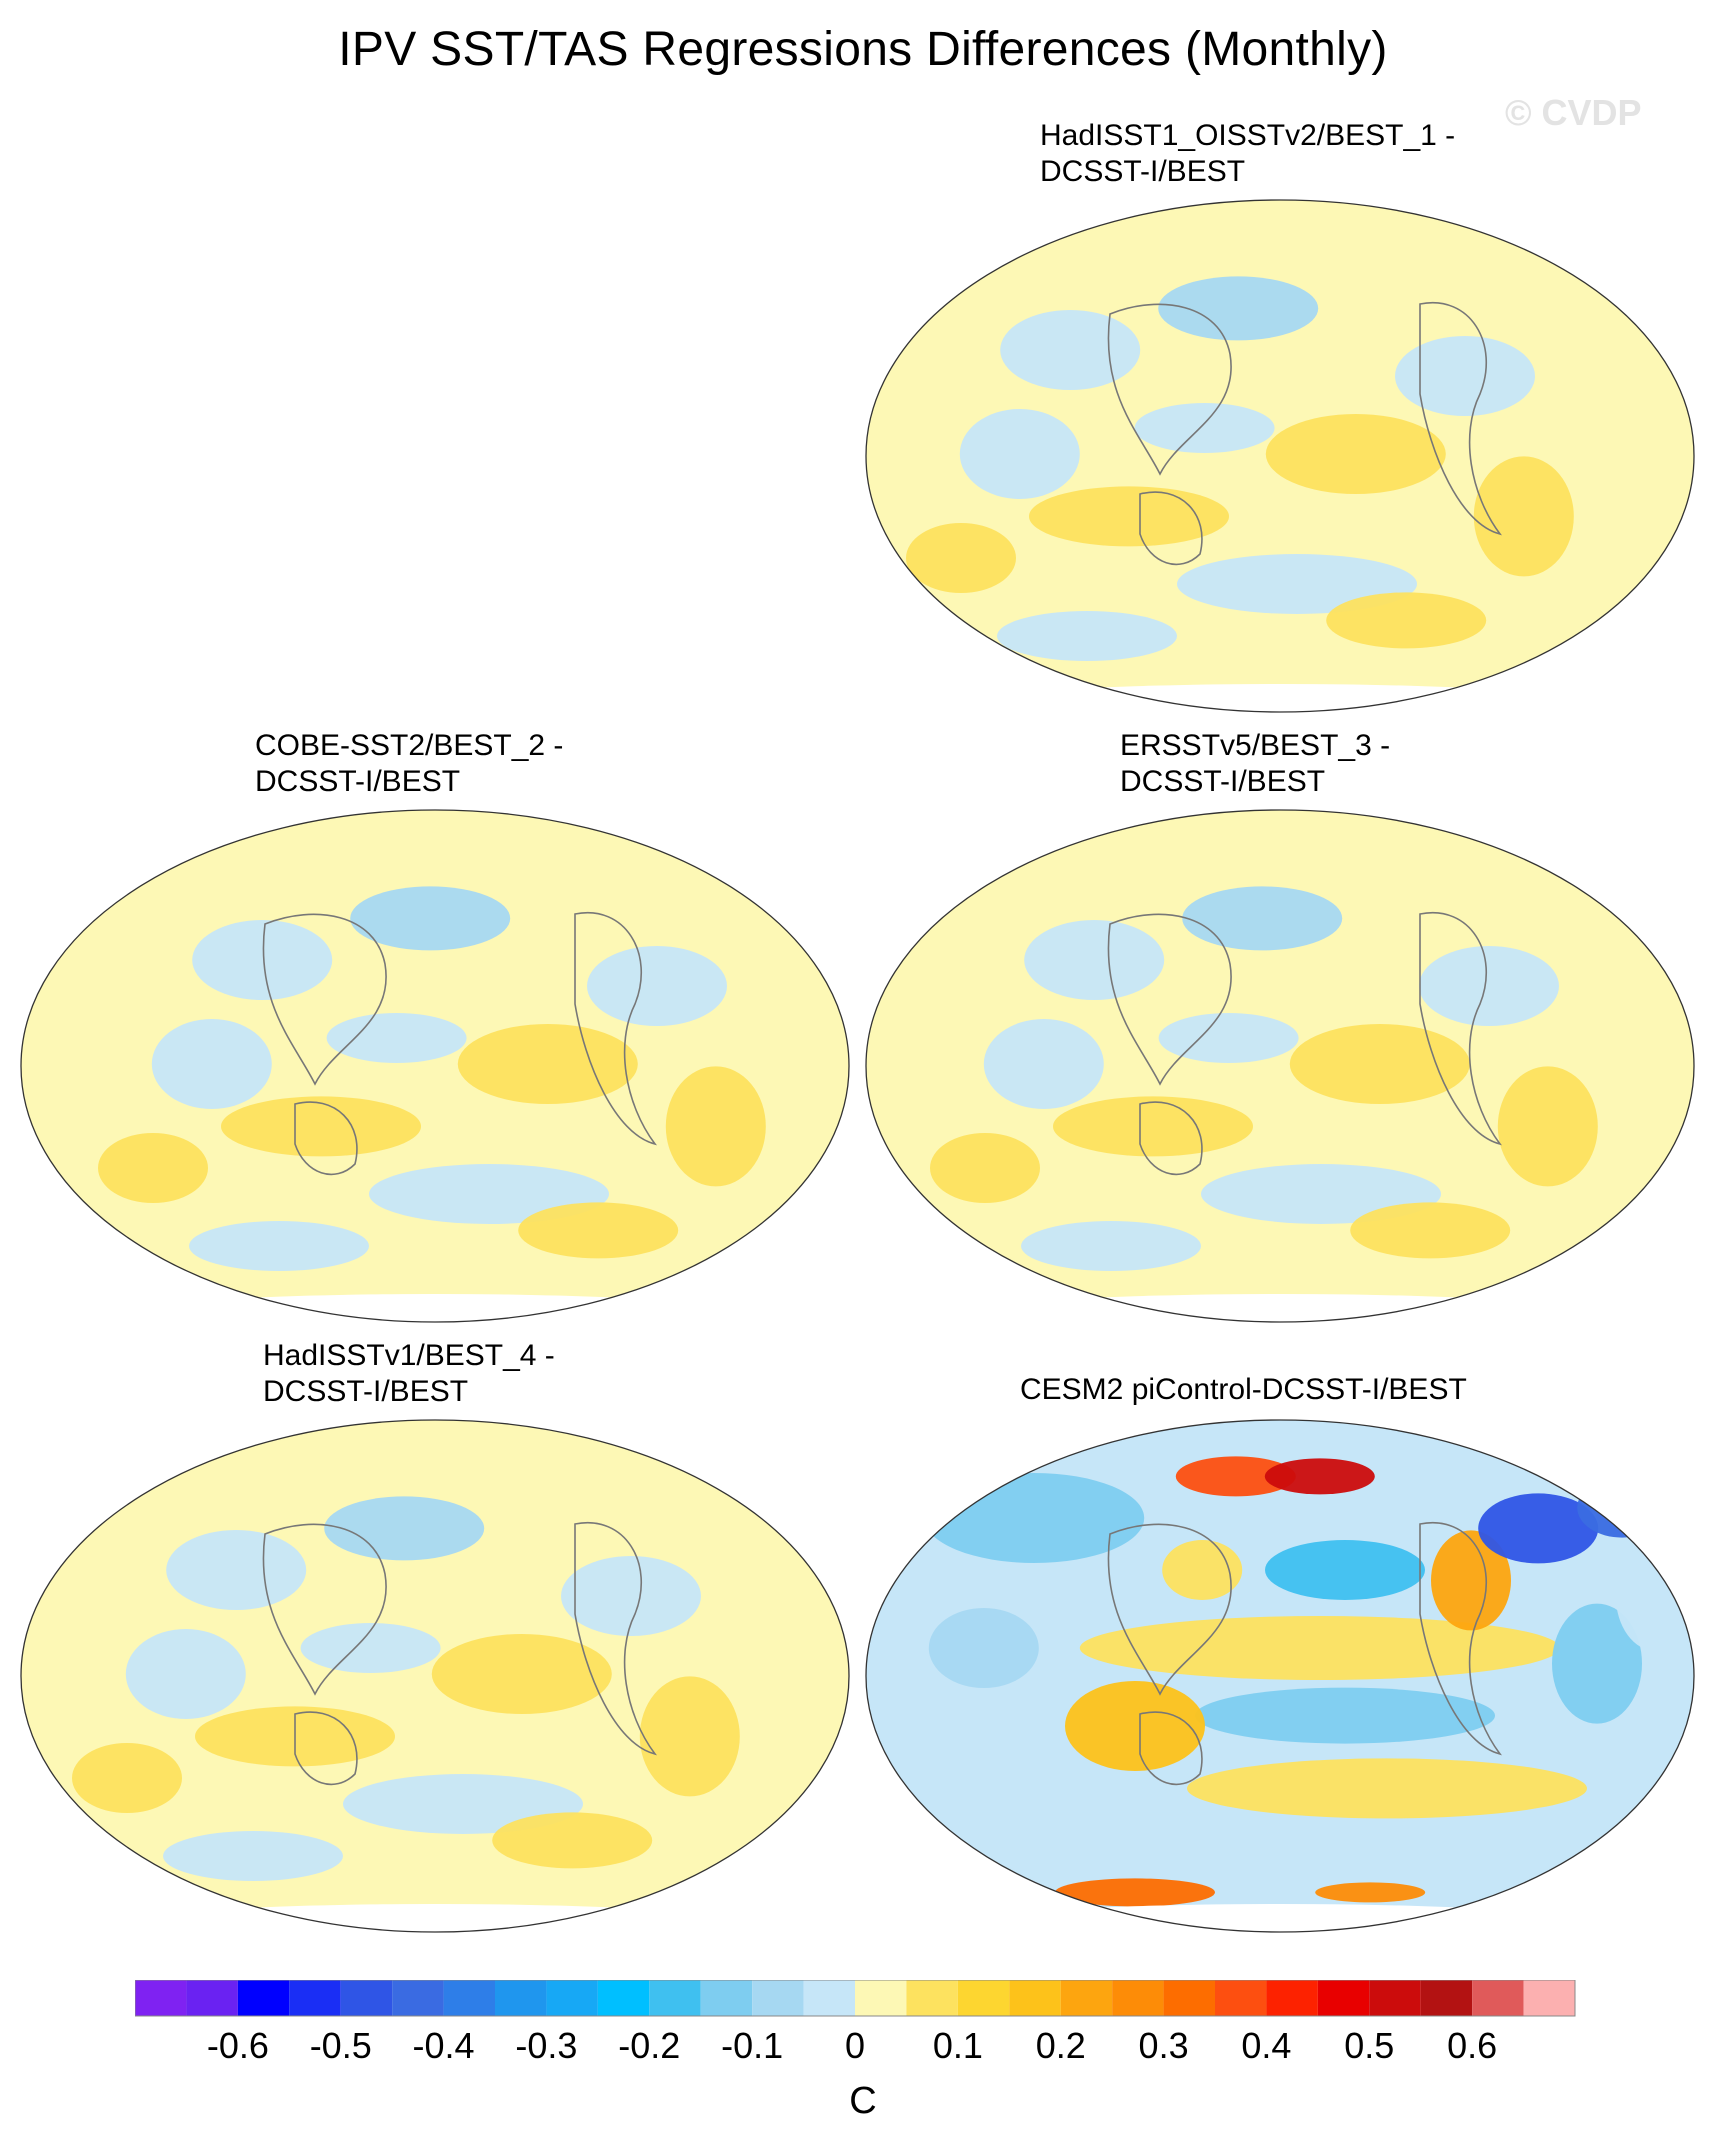 The height and width of the screenshot is (2146, 1726). Describe the element at coordinates (958, 2045) in the screenshot. I see `colorbar-tick-label: 0.1` at that location.